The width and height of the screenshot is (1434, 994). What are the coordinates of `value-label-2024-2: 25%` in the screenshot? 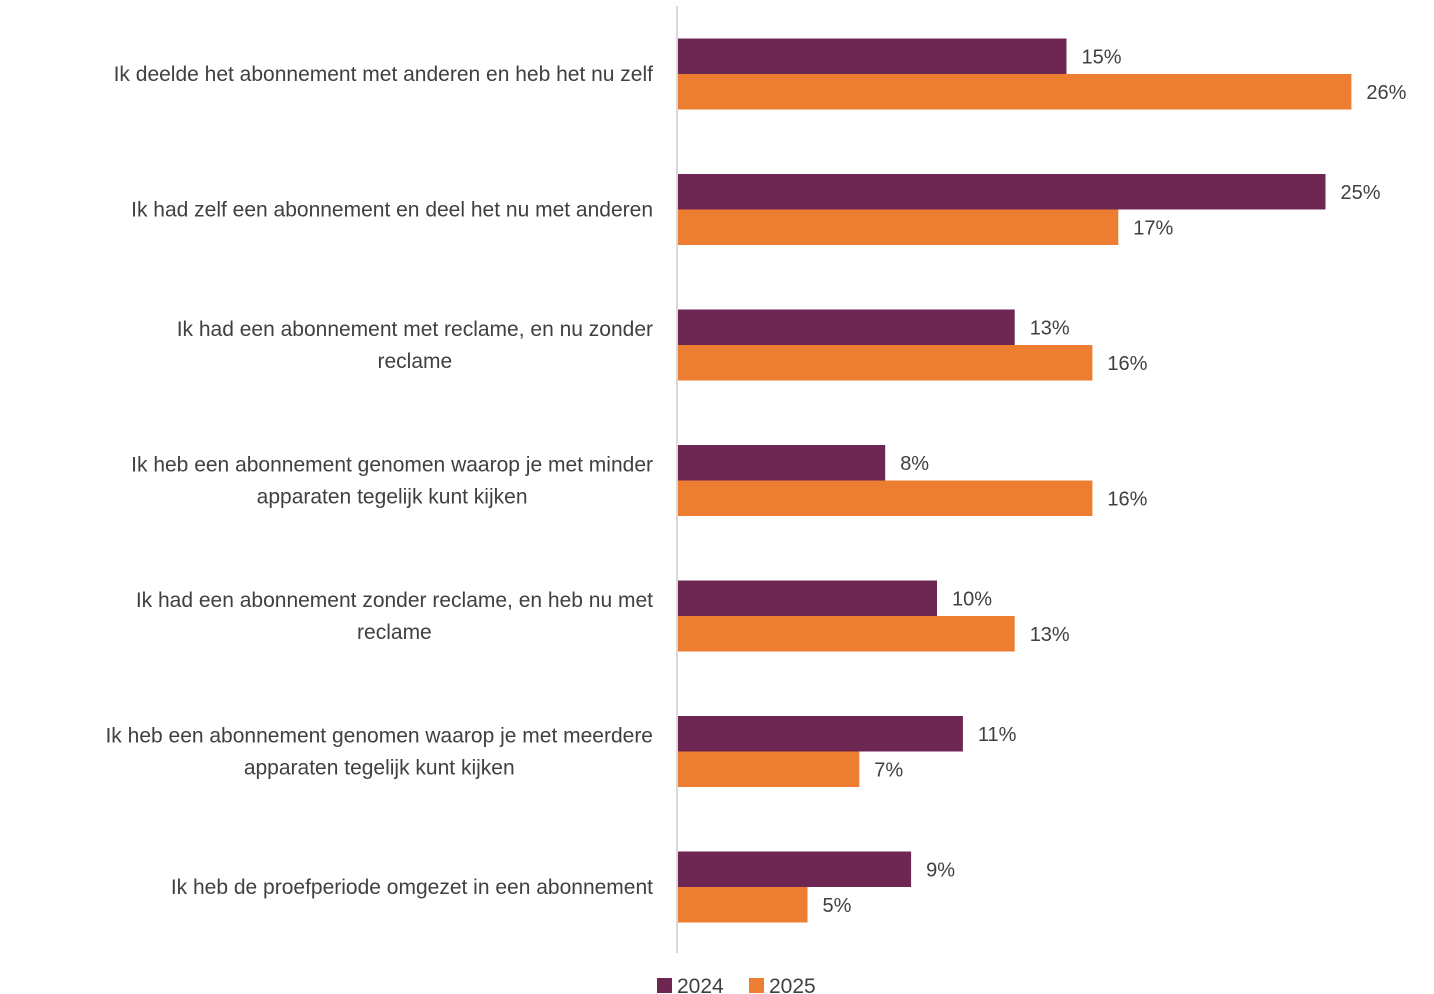 It's located at (1361, 193).